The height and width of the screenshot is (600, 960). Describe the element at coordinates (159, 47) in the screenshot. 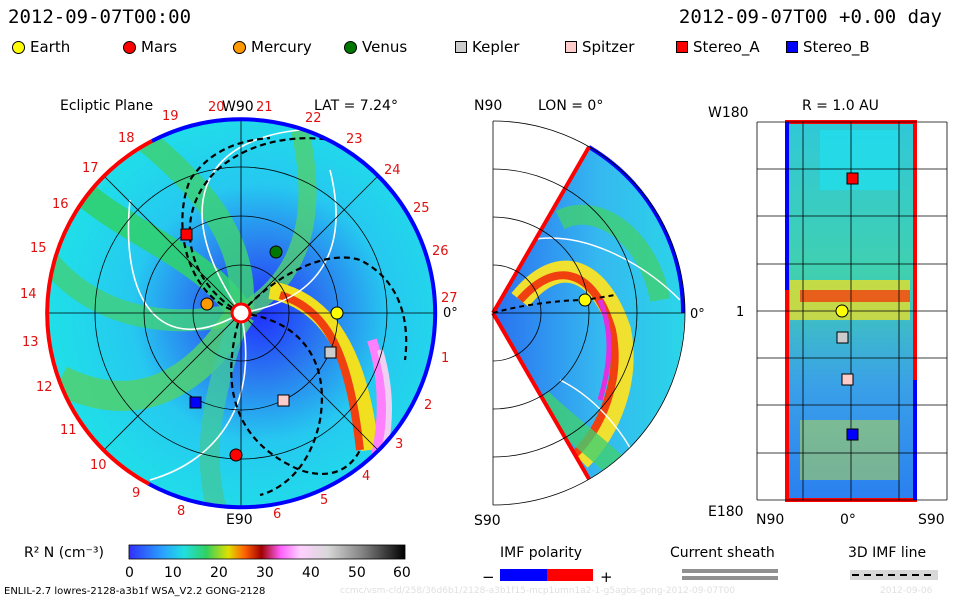

I see `legend-label: Mars` at that location.